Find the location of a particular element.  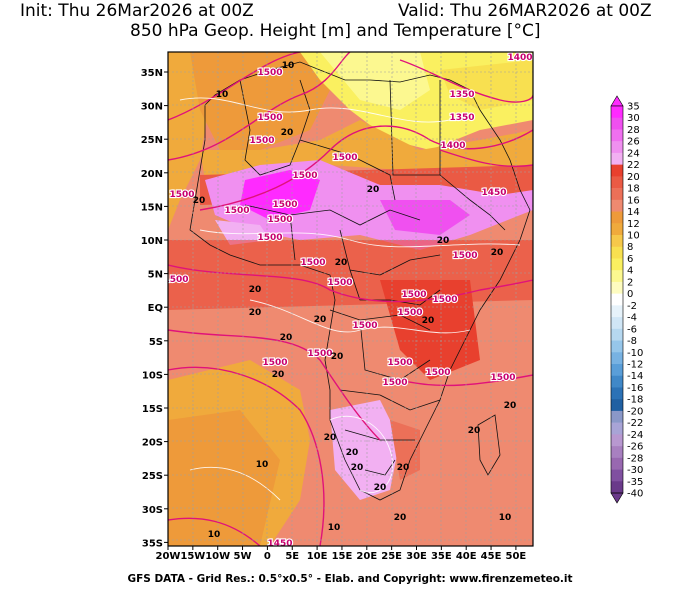

lat-tick-label: 10S is located at coordinates (152, 375).